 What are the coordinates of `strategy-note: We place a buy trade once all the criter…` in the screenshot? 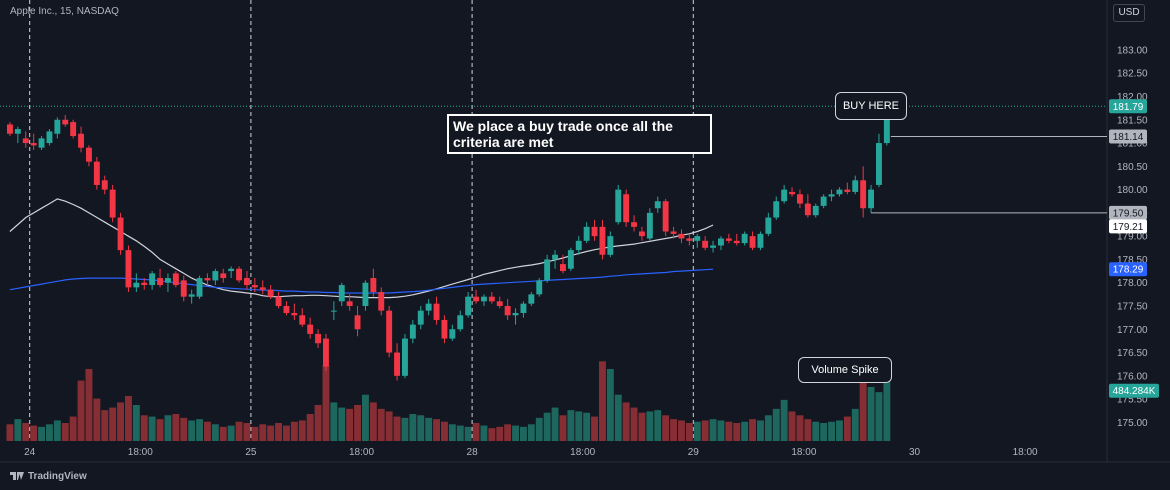 It's located at (579, 134).